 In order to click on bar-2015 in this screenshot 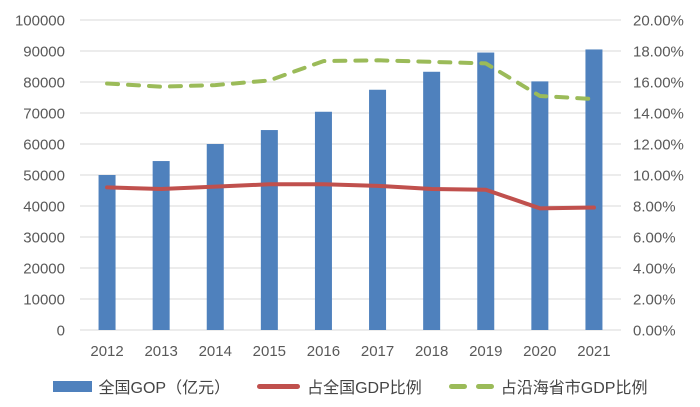, I will do `click(269, 230)`.